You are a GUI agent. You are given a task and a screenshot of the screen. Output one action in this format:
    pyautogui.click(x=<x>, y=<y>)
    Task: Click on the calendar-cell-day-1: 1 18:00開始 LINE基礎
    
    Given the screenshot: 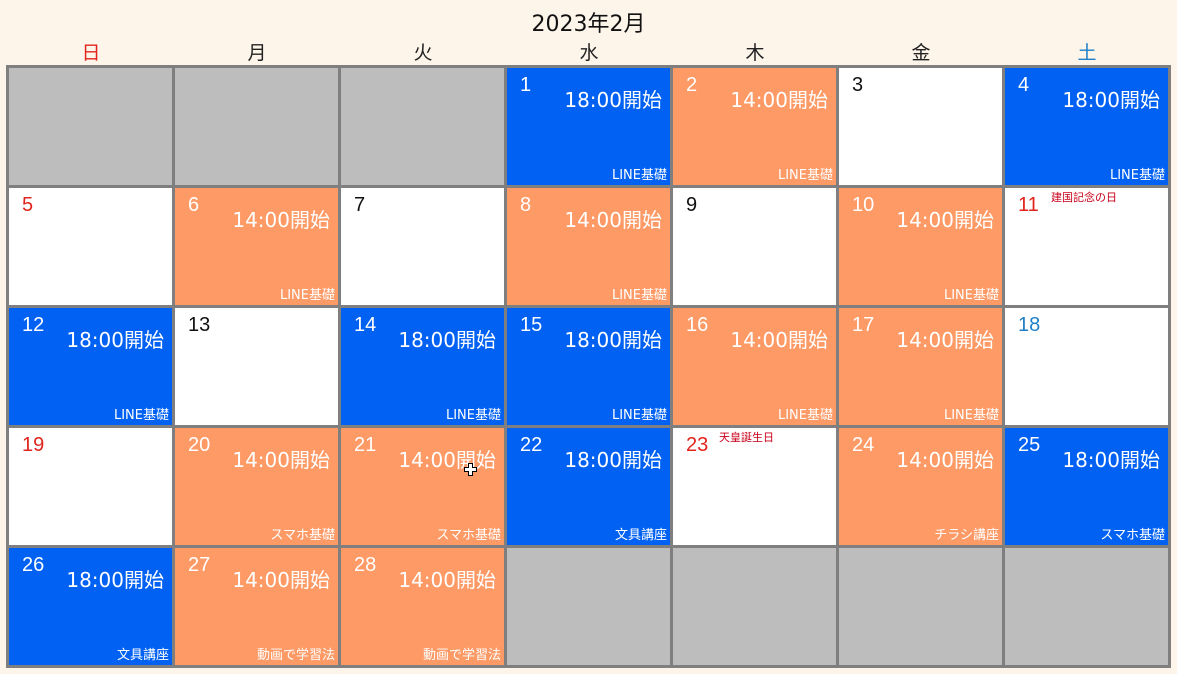 What is the action you would take?
    pyautogui.click(x=588, y=126)
    